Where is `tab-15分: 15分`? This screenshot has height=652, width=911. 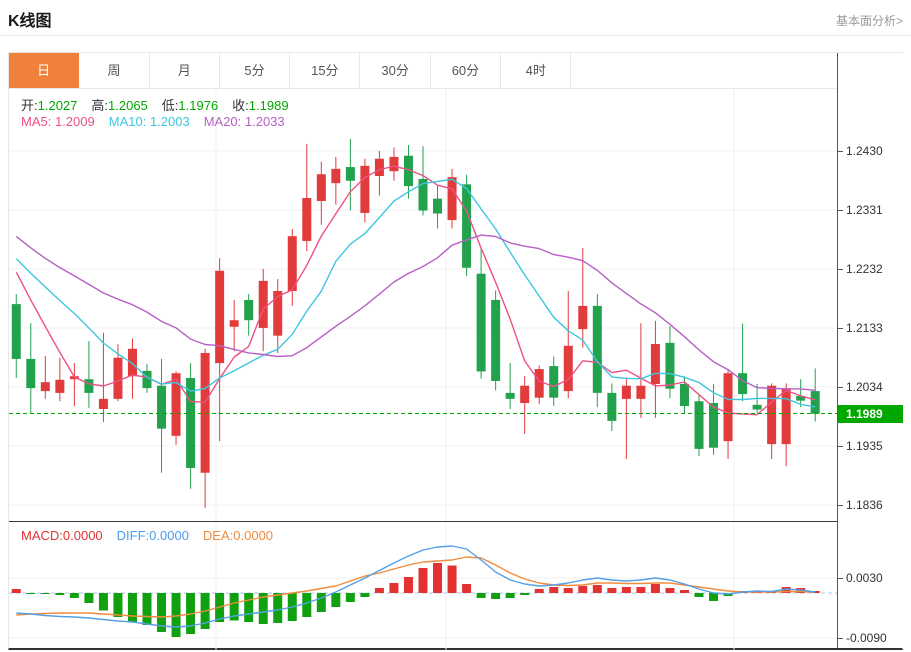
tab-15分: 15分 is located at coordinates (325, 70).